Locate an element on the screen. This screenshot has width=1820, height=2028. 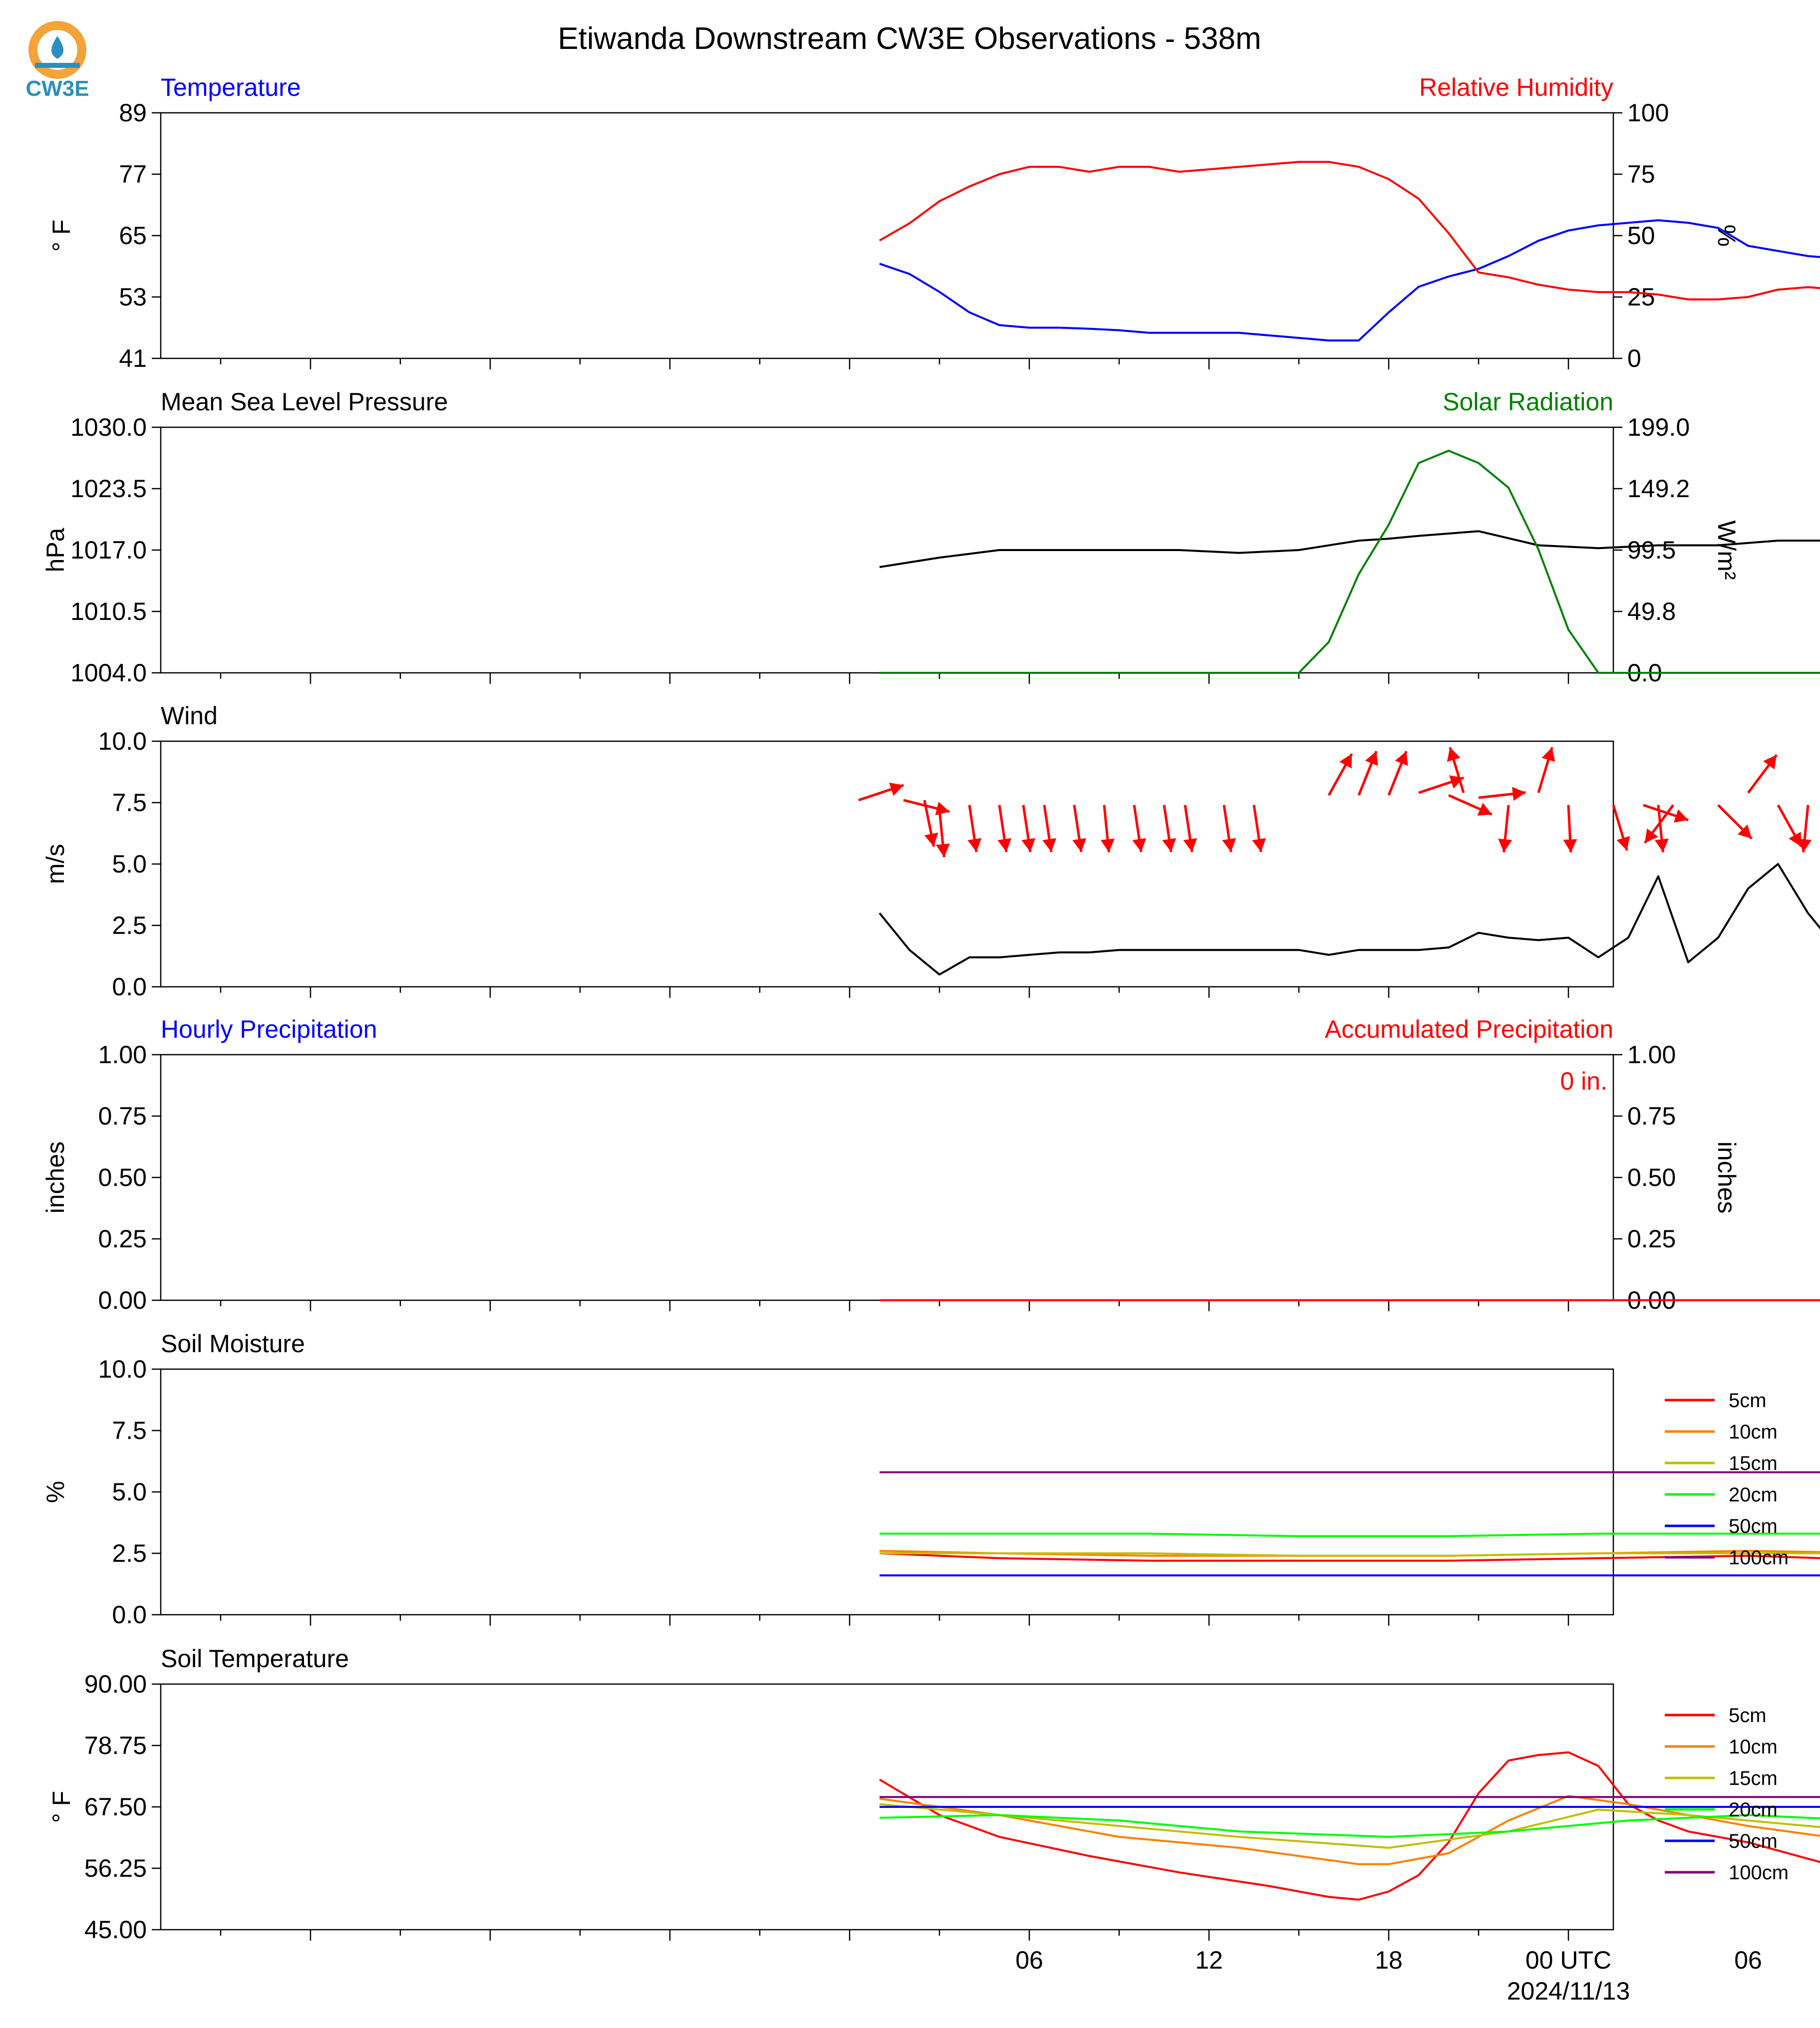
y-tick-label-right: 0.75 is located at coordinates (1651, 1116).